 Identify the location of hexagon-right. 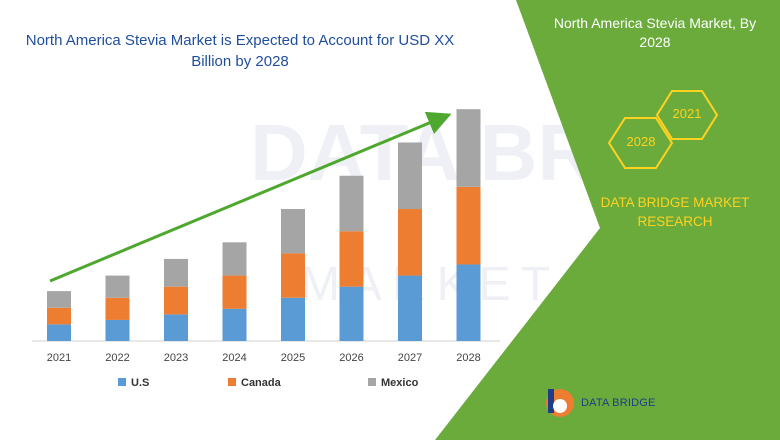
(687, 115).